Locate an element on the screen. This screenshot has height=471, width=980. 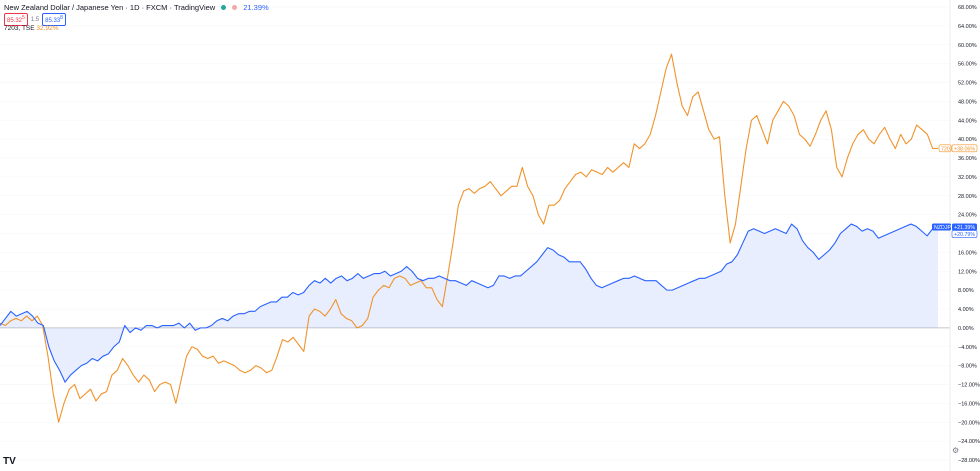
toyota-value-tag: +38.06% is located at coordinates (964, 148).